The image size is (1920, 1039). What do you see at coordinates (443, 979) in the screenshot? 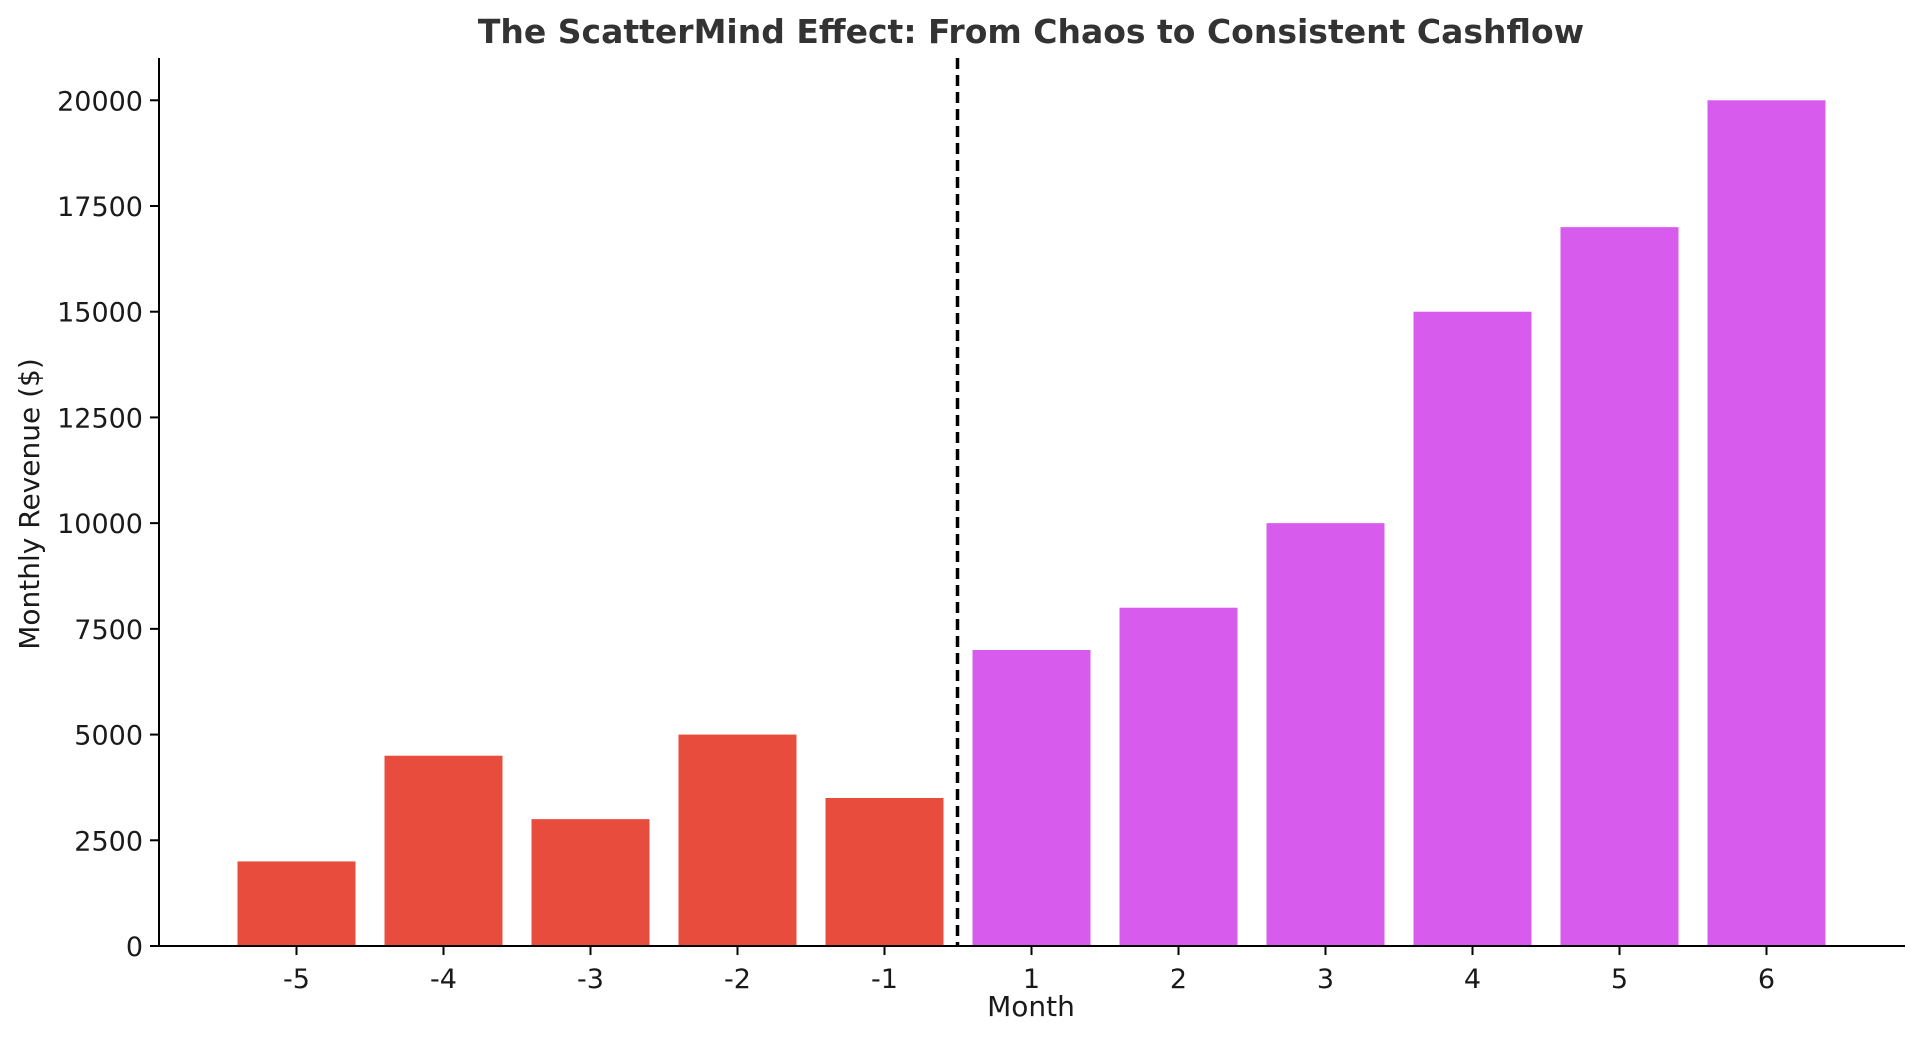
I see `x-tick-label: -4` at bounding box center [443, 979].